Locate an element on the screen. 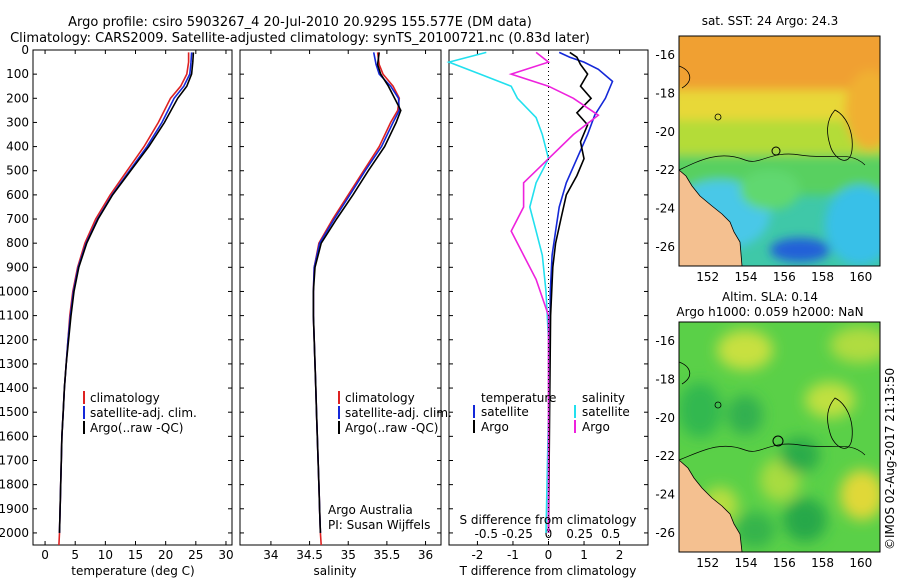 The width and height of the screenshot is (900, 580). x-tick-label: 1 is located at coordinates (584, 555).